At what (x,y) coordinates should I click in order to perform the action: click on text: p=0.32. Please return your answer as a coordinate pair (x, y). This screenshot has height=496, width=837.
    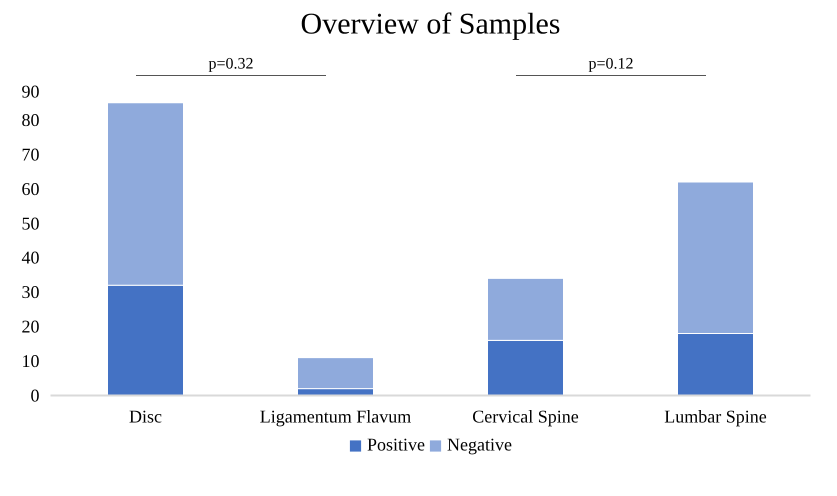
    Looking at the image, I should click on (231, 64).